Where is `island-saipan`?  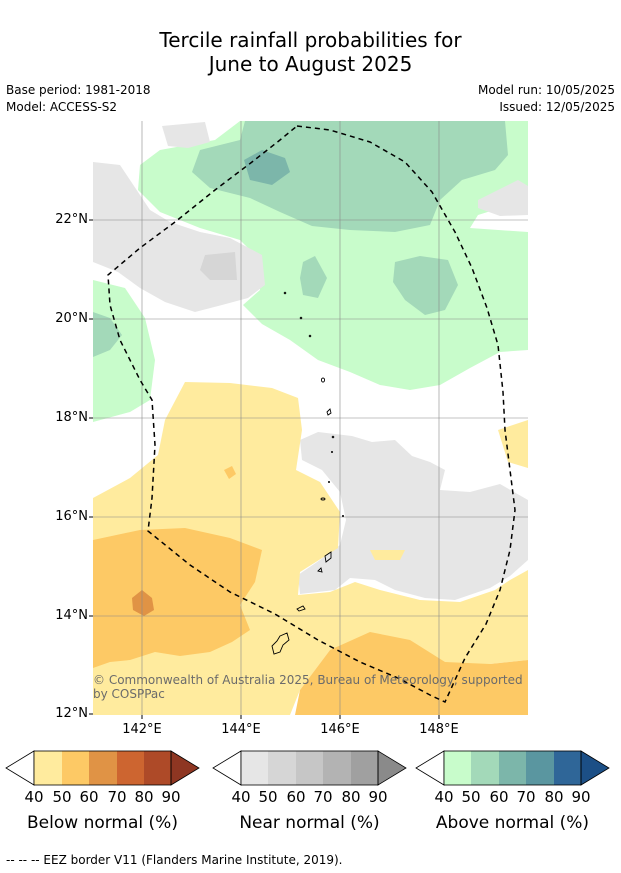 island-saipan is located at coordinates (328, 557).